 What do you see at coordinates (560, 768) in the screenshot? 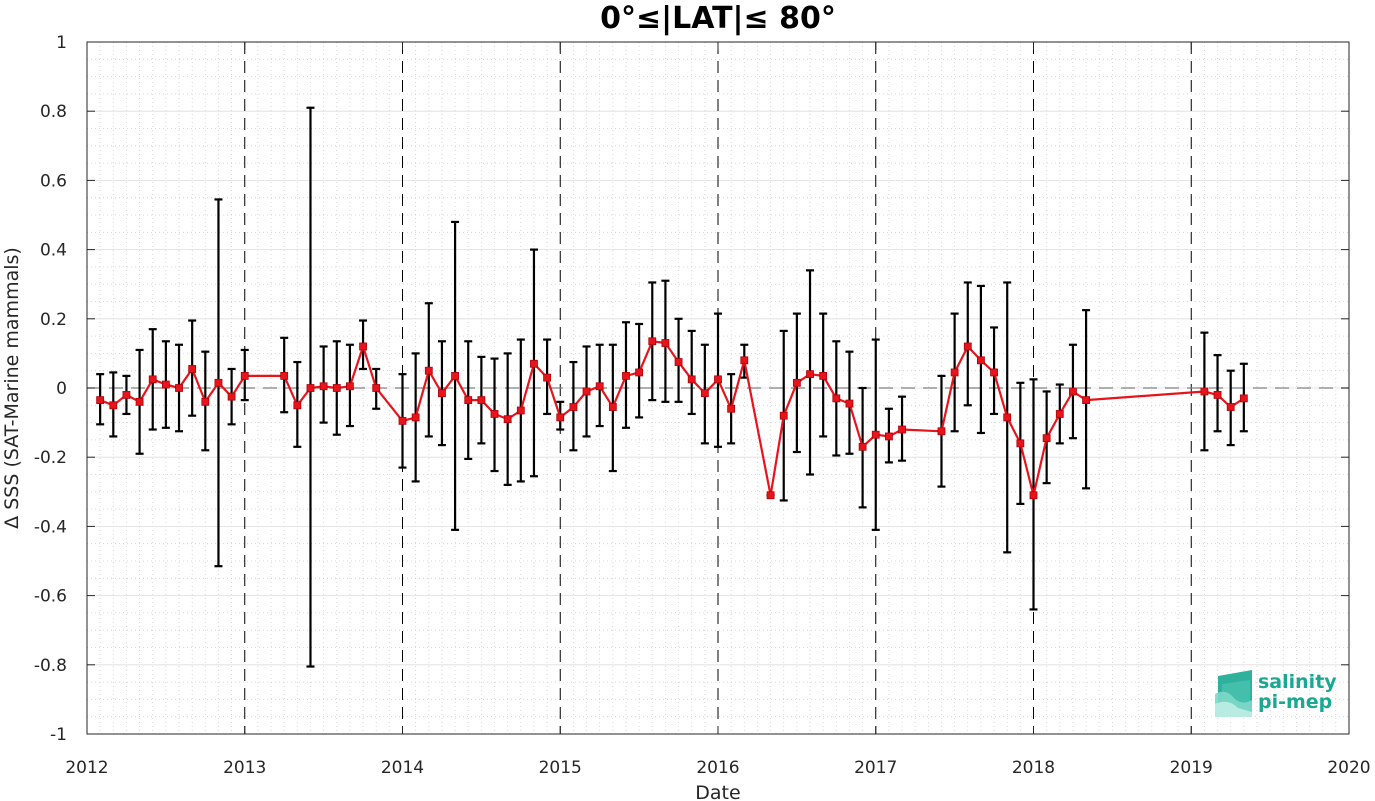
I see `x-tick-label: 2015` at bounding box center [560, 768].